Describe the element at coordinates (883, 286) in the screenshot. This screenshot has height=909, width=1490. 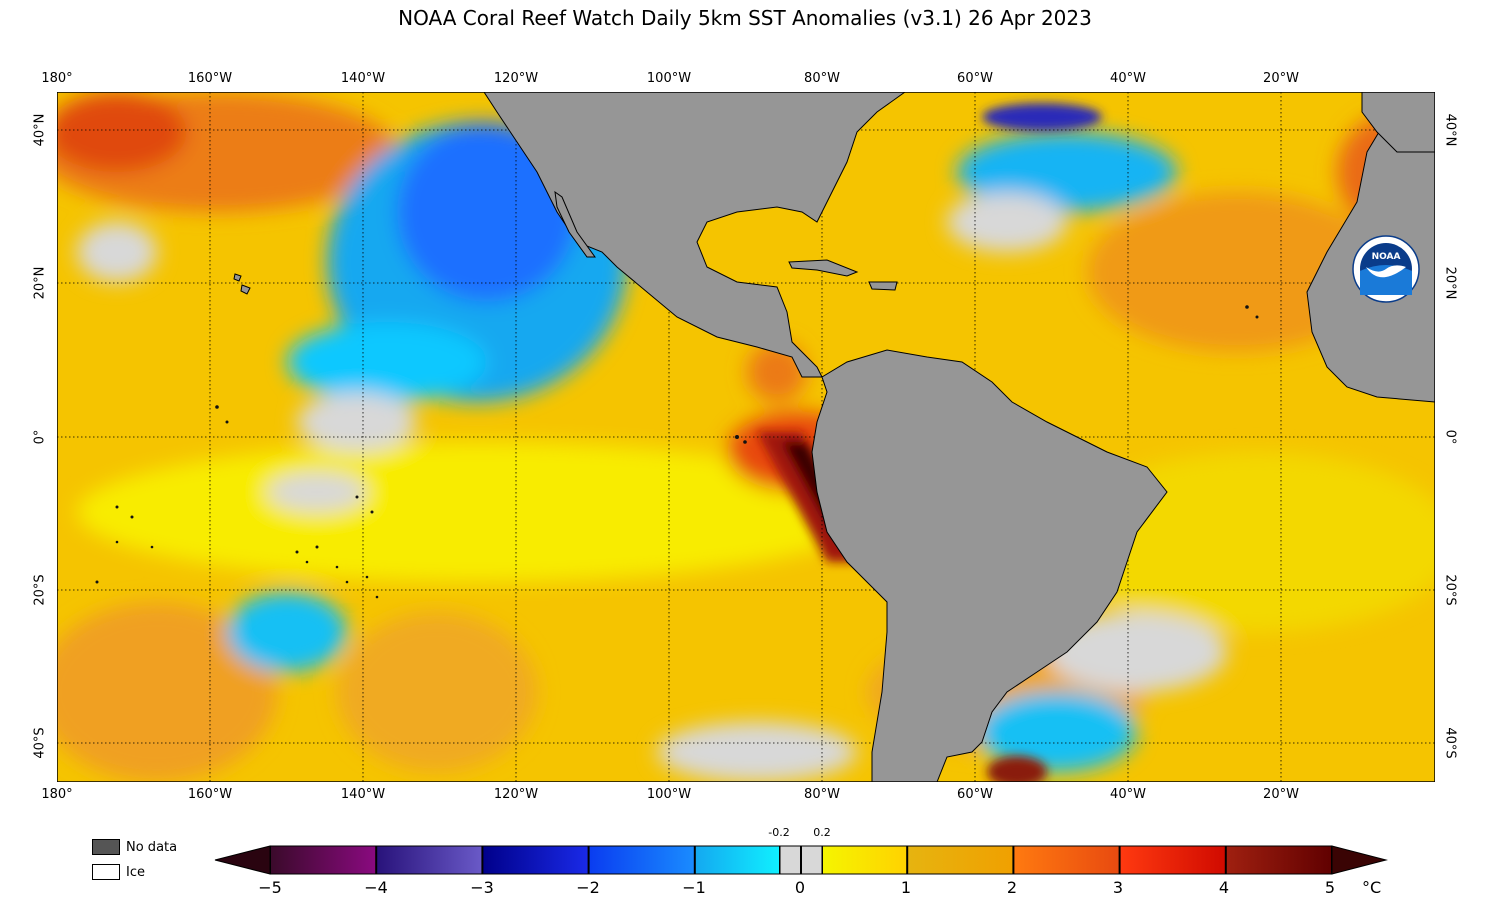
I see `hispaniola-island` at that location.